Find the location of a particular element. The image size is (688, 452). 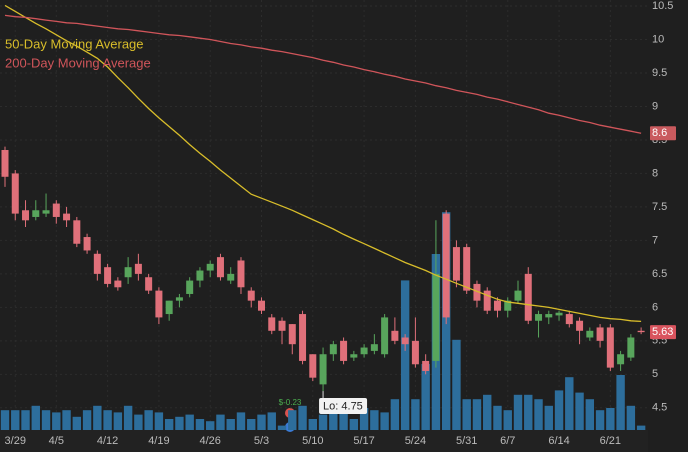

x-tick-label: 5/31 is located at coordinates (466, 441).